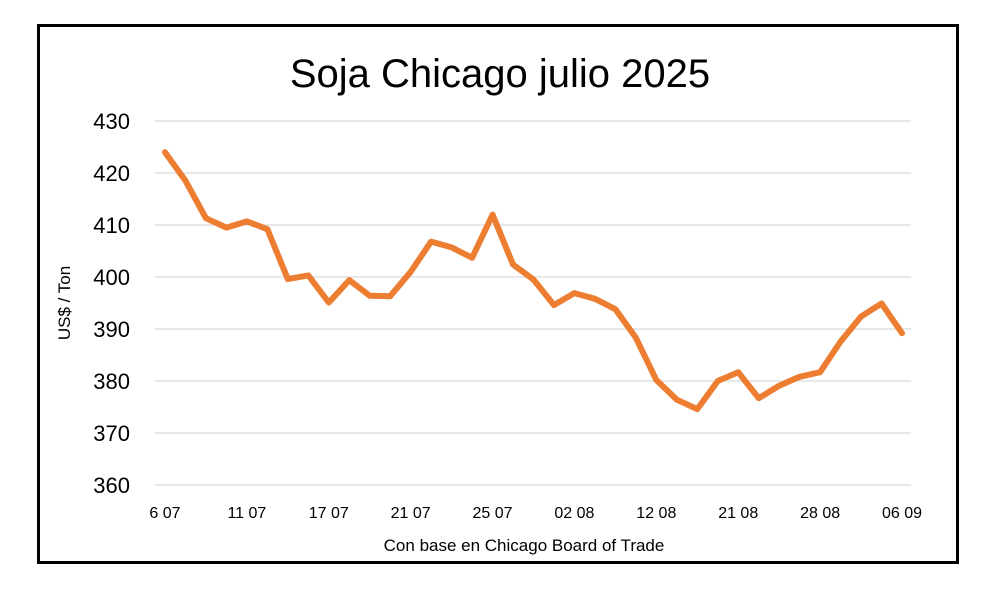  Describe the element at coordinates (493, 513) in the screenshot. I see `x-tick-label: 25 07` at that location.